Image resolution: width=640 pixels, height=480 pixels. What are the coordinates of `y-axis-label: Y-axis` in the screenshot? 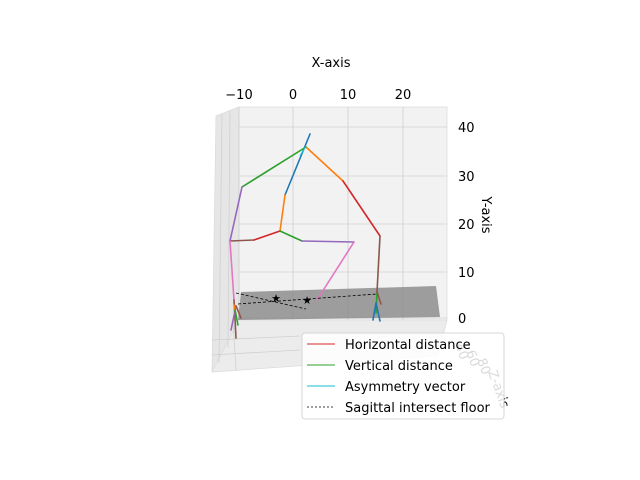 It's located at (485, 214).